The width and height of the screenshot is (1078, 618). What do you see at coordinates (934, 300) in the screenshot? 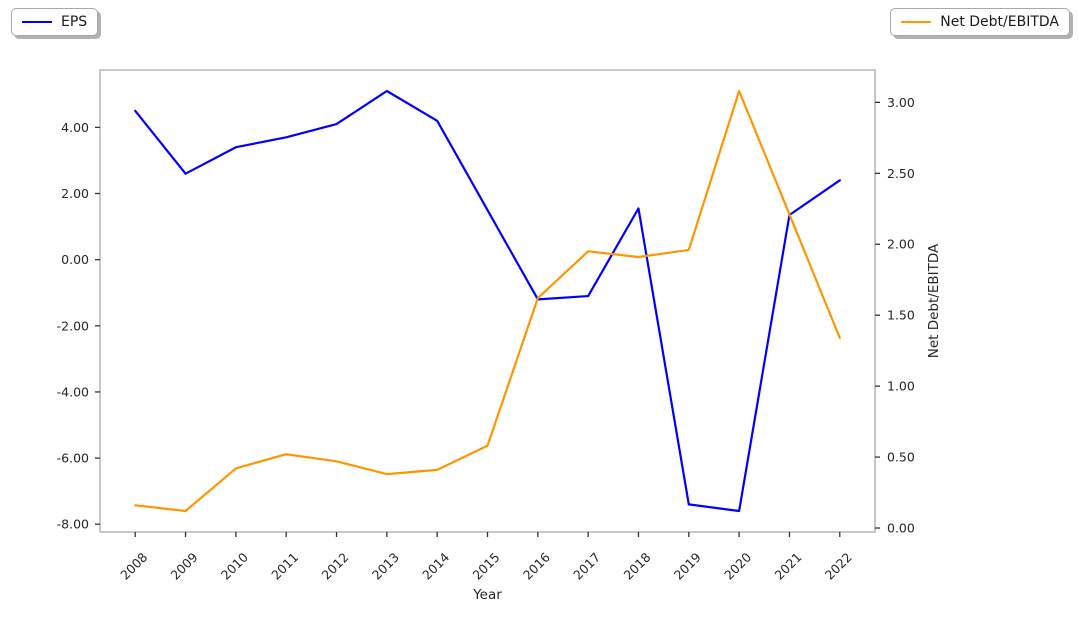
I see `right-y-axis-label: Net Debt/EBITDA` at bounding box center [934, 300].